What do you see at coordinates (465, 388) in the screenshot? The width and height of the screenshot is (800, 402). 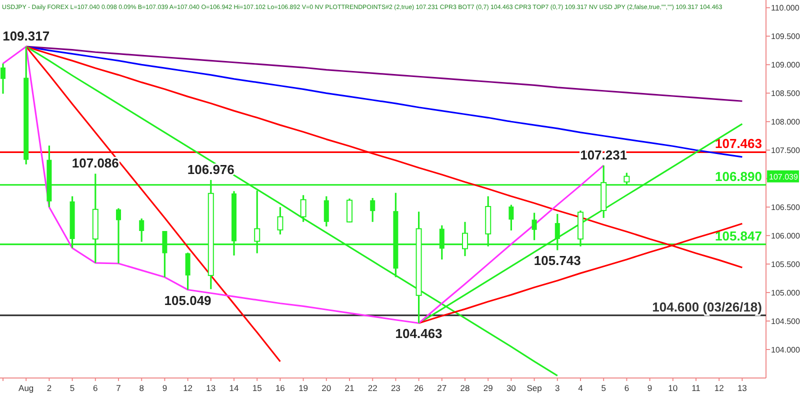 I see `x-tick-label: 28` at bounding box center [465, 388].